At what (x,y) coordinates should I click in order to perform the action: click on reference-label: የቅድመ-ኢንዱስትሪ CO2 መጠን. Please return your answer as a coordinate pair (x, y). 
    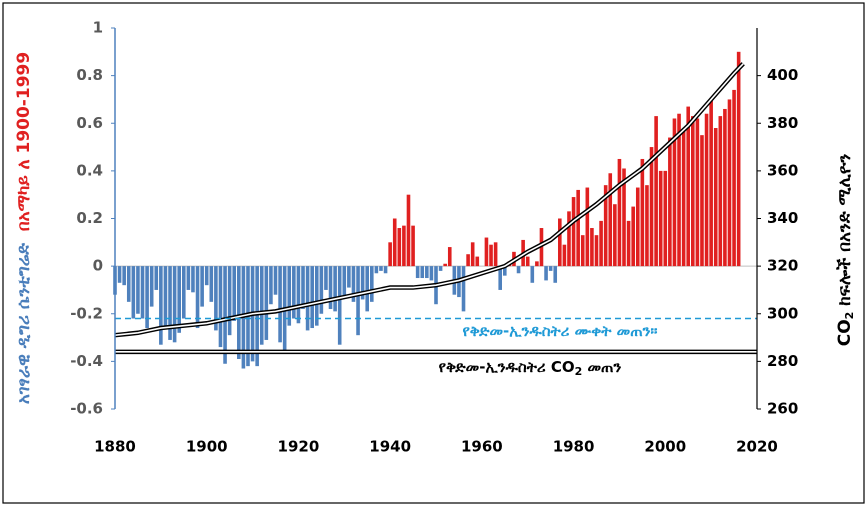
    Looking at the image, I should click on (530, 367).